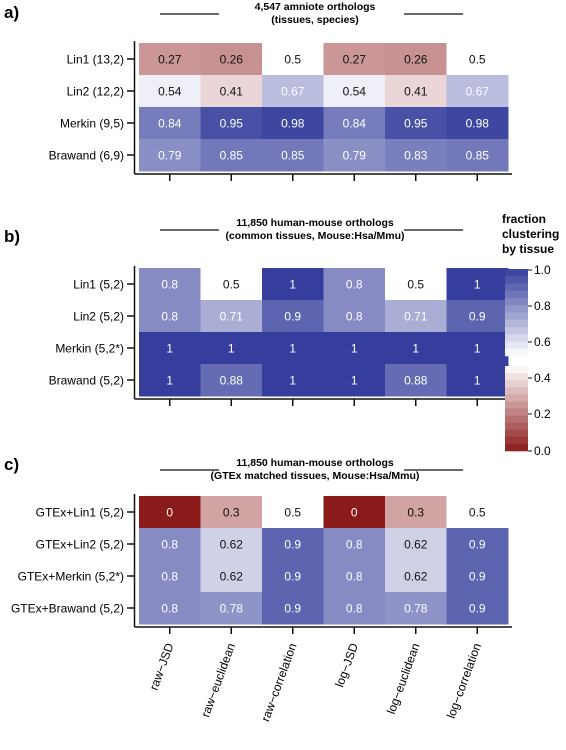 This screenshot has height=750, width=566. I want to click on legend-tick-label: 0.4, so click(542, 378).